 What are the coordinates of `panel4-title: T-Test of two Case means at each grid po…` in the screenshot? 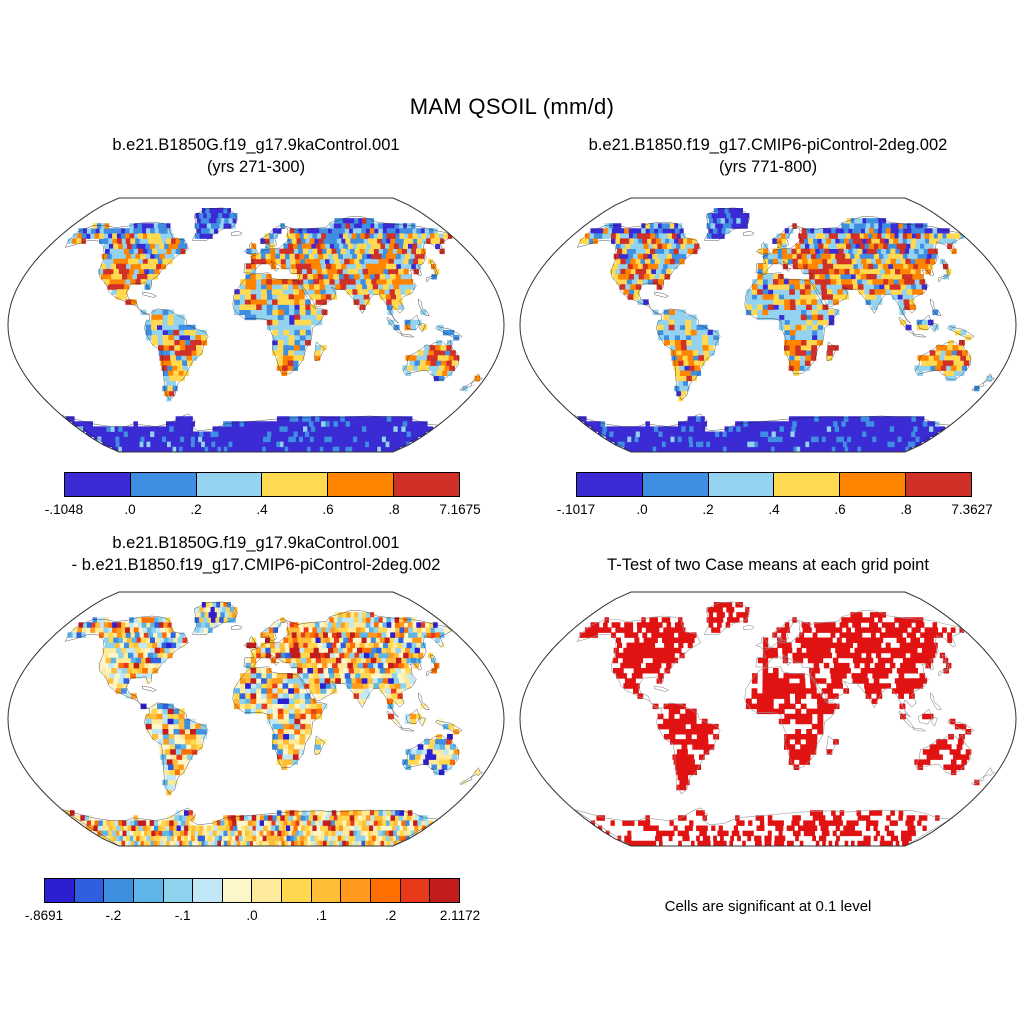 It's located at (768, 565).